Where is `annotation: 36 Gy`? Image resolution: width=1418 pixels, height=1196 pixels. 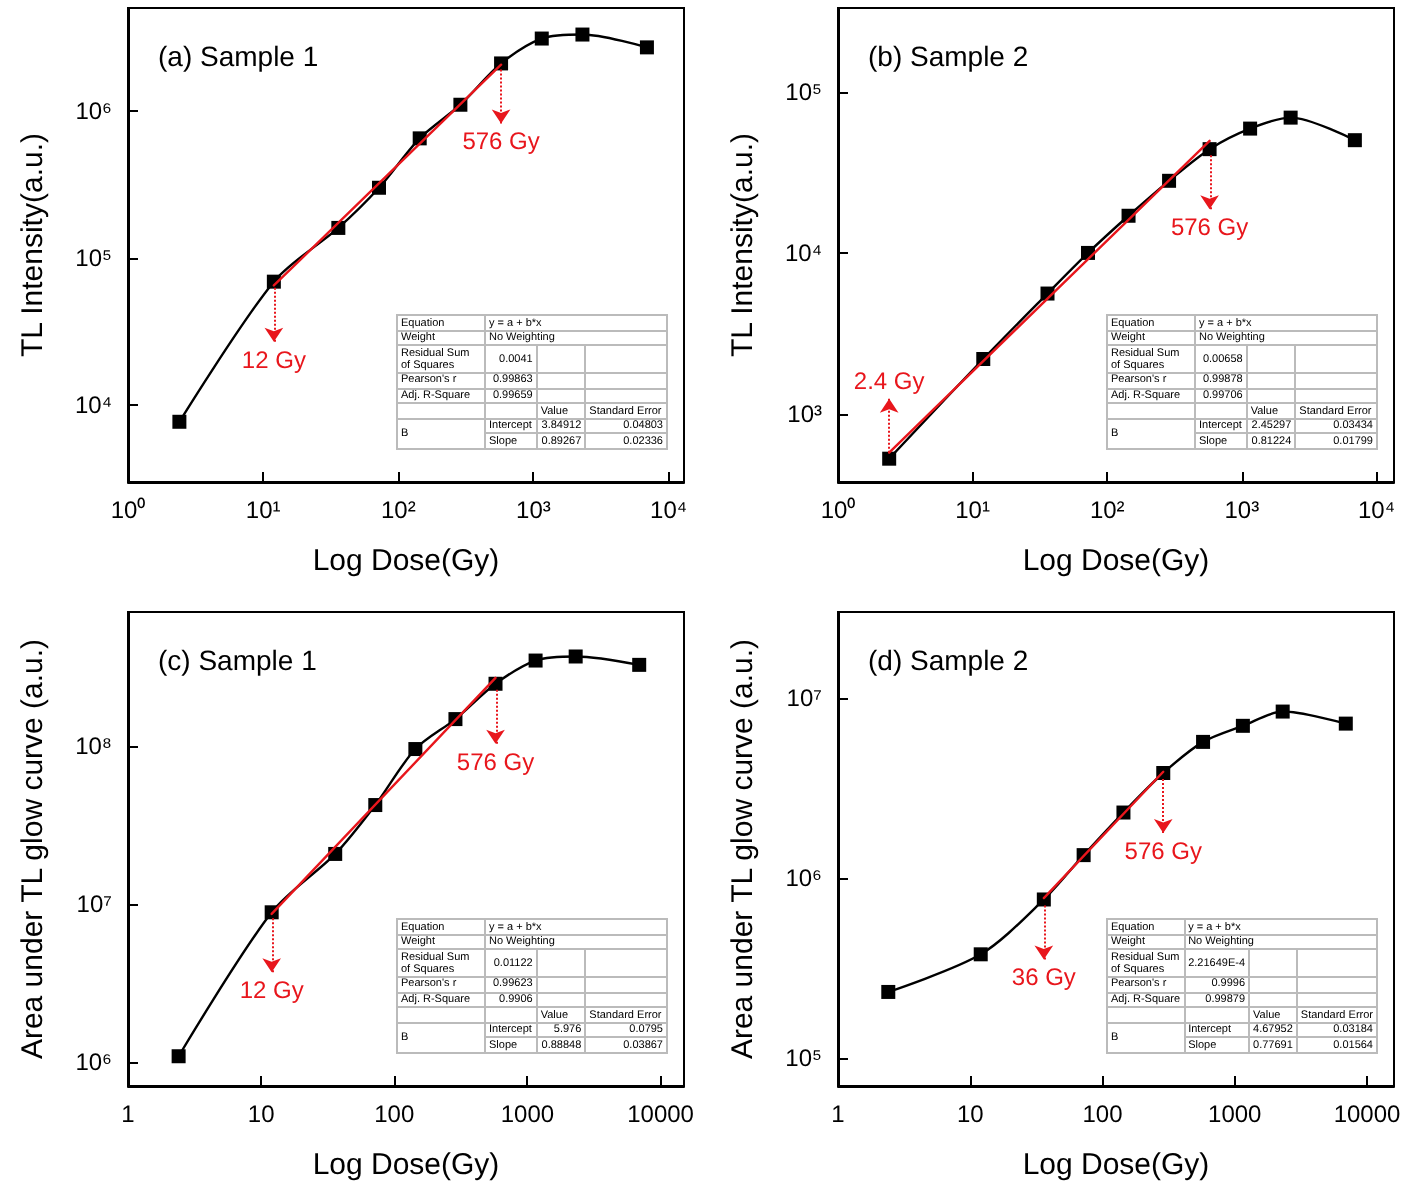 annotation: 36 Gy is located at coordinates (1043, 977).